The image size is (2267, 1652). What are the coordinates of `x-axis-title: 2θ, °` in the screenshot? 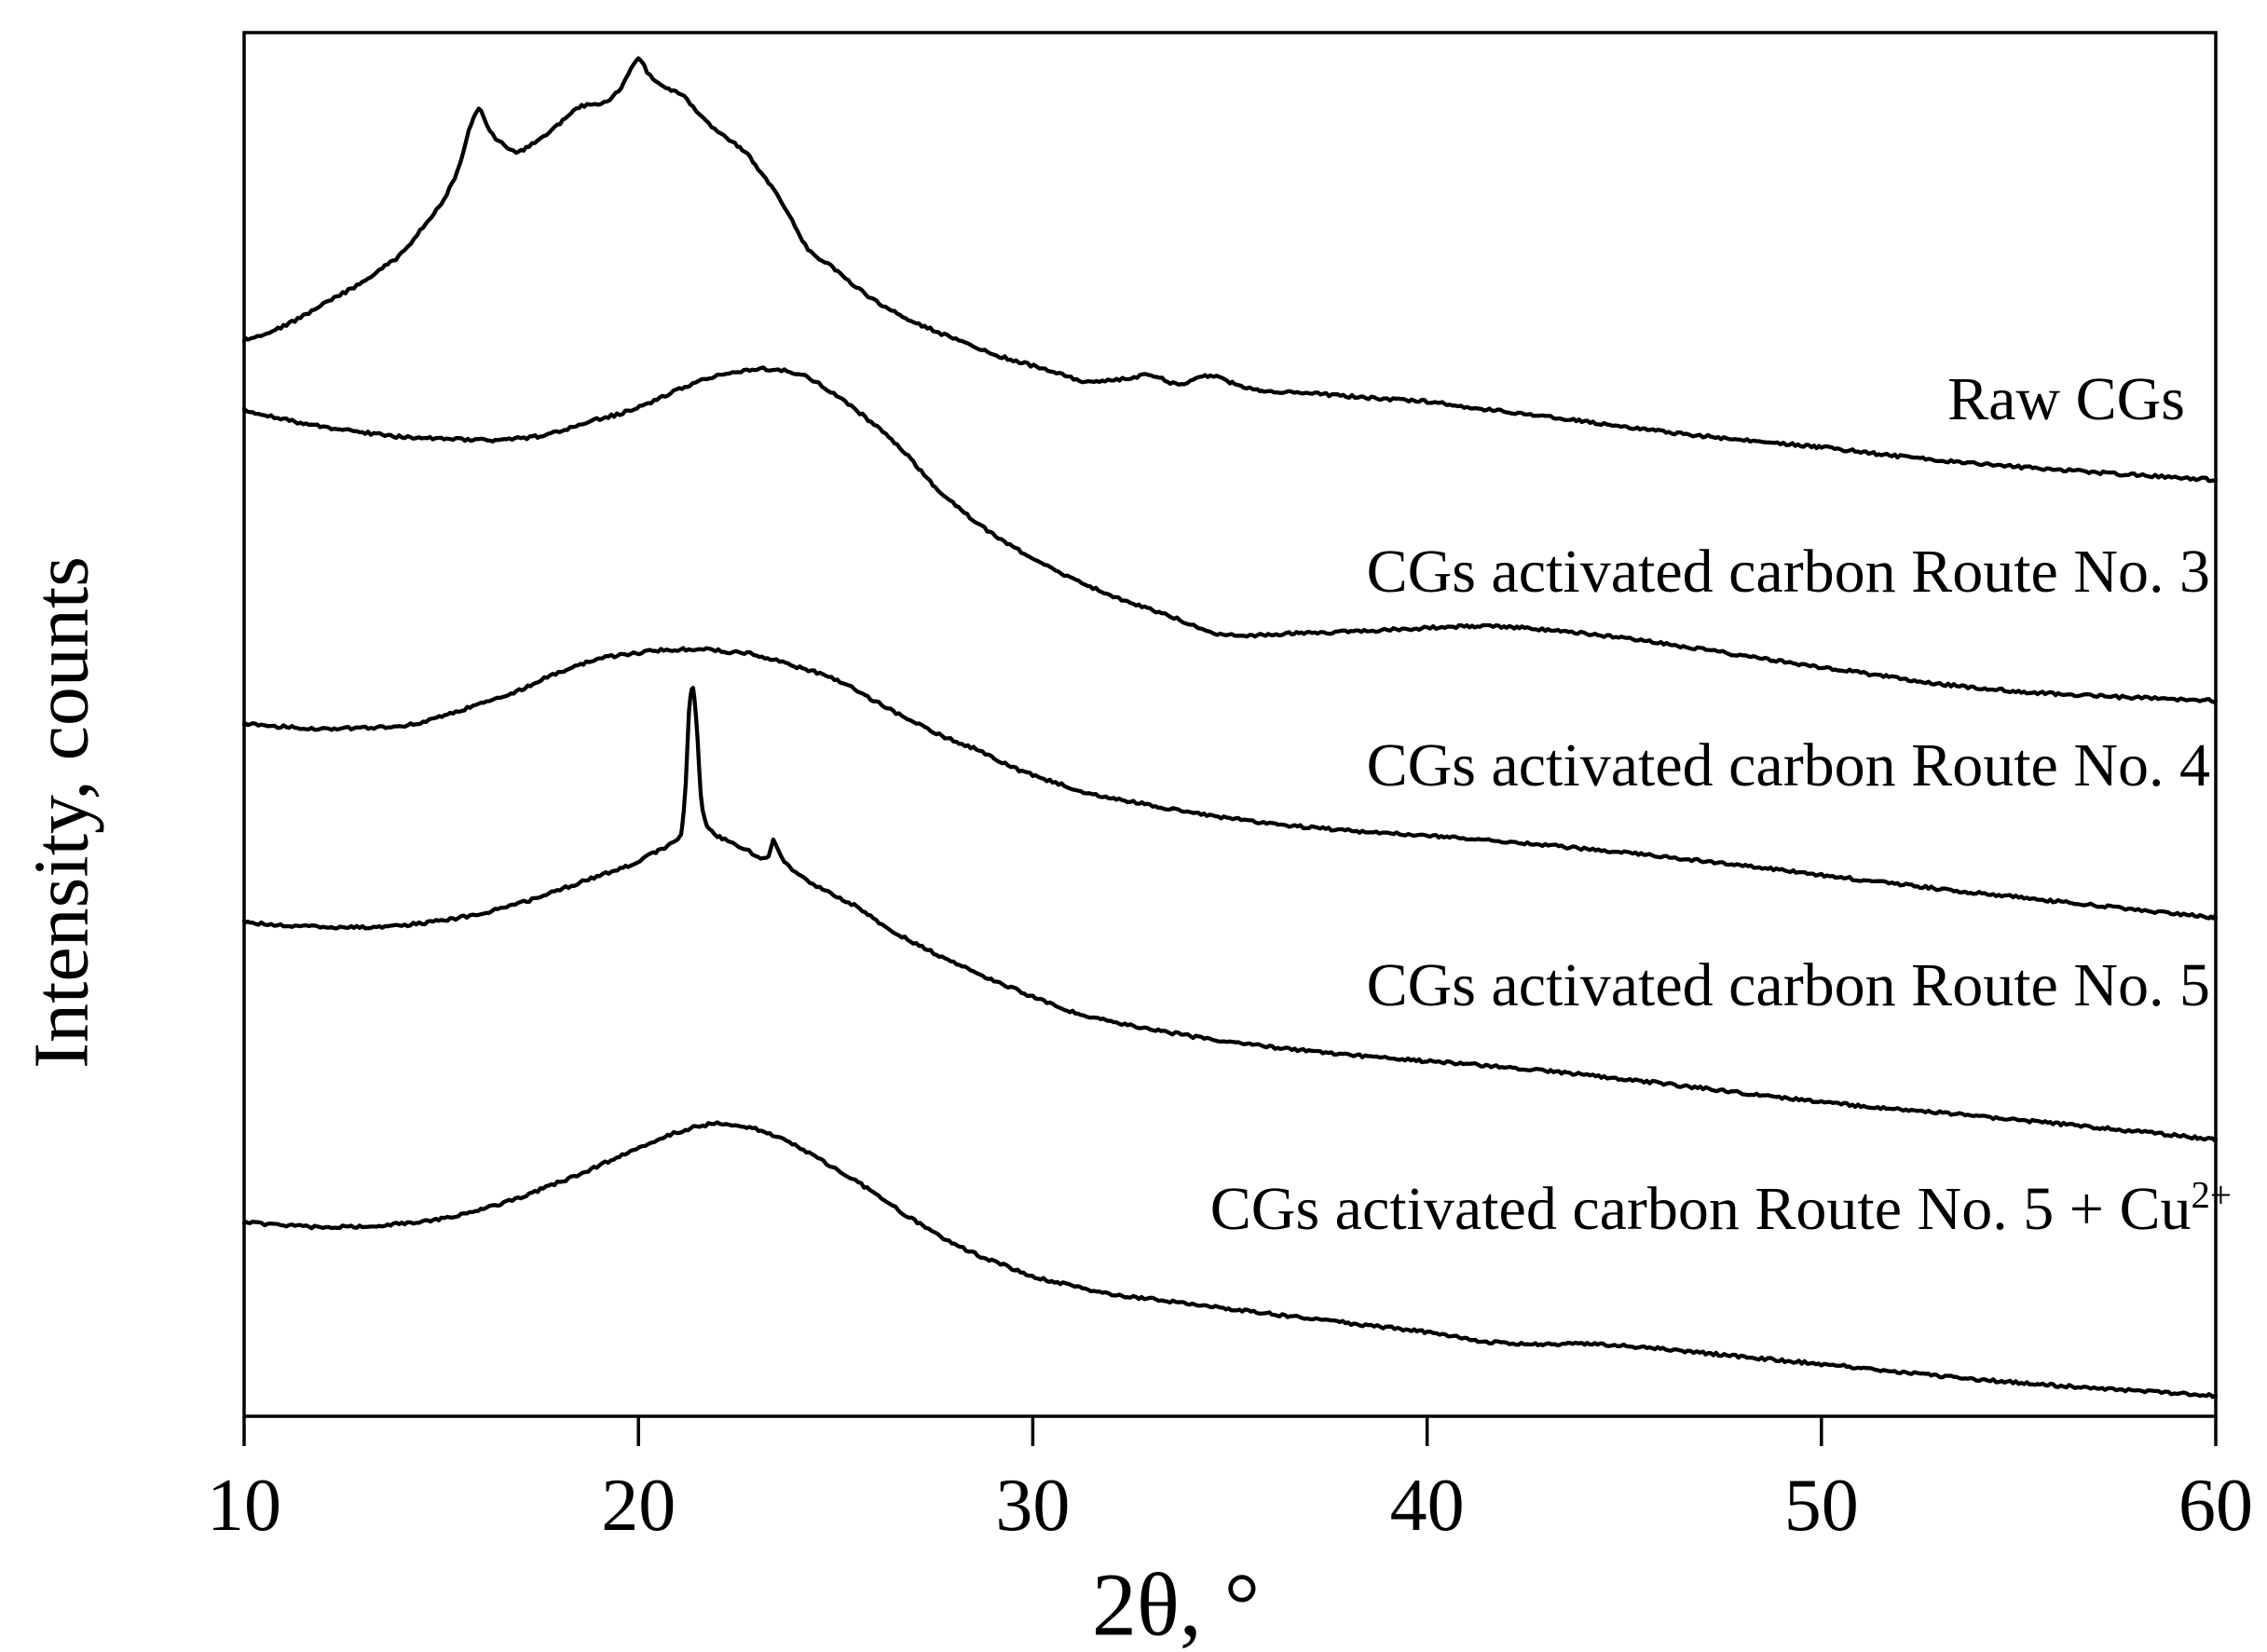 It's located at (1176, 1603).